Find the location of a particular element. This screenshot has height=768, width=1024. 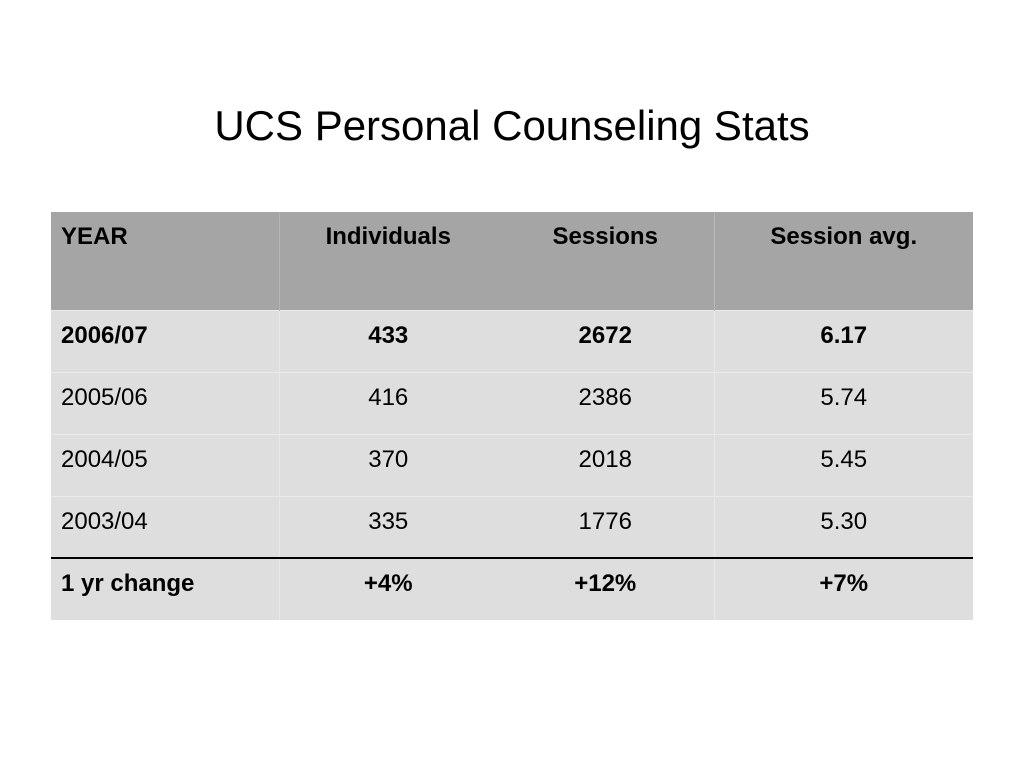

header-year: YEAR is located at coordinates (165, 261).